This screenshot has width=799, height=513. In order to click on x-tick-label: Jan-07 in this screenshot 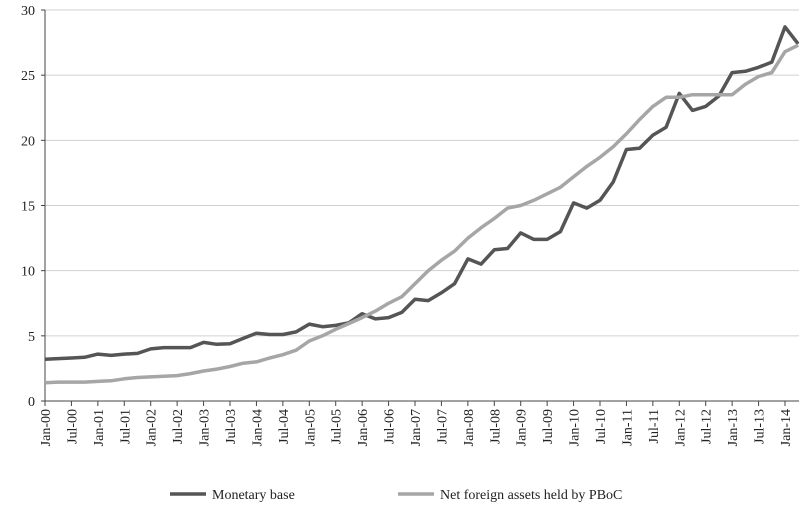, I will do `click(416, 427)`.